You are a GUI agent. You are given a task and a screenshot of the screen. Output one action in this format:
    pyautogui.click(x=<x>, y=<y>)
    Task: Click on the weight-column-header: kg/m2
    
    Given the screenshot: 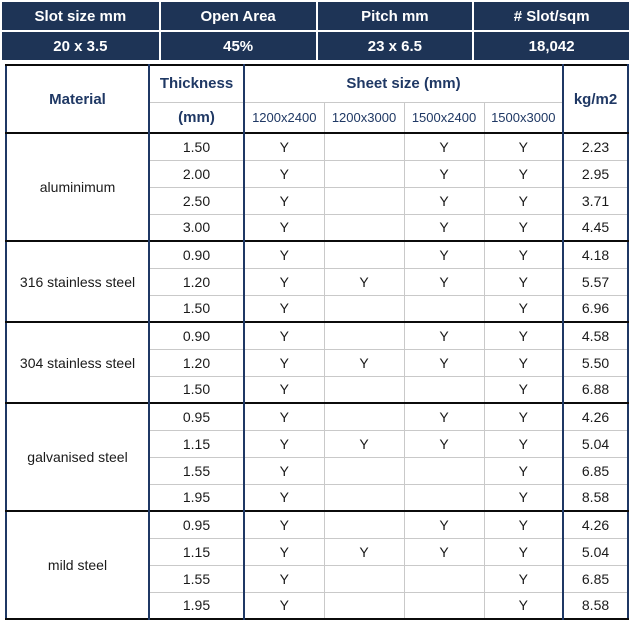 What is the action you would take?
    pyautogui.click(x=595, y=99)
    